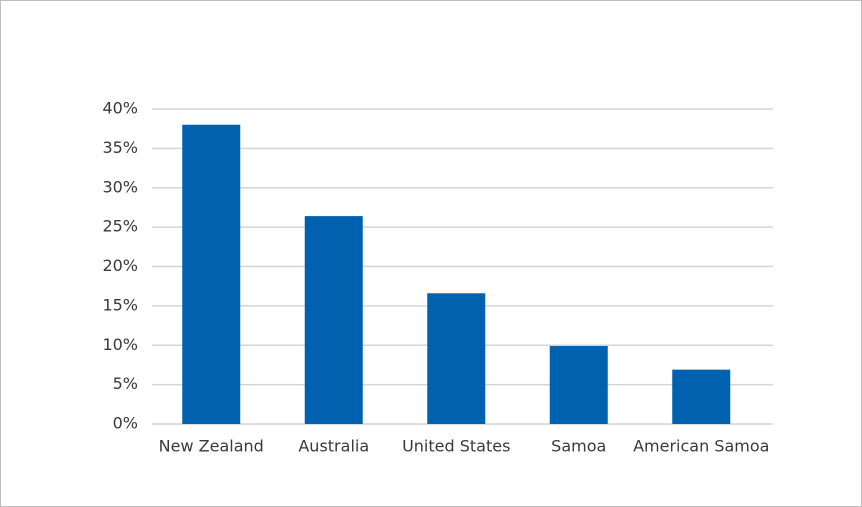 This screenshot has width=862, height=507. What do you see at coordinates (120, 226) in the screenshot?
I see `y-tick-label: 25%` at bounding box center [120, 226].